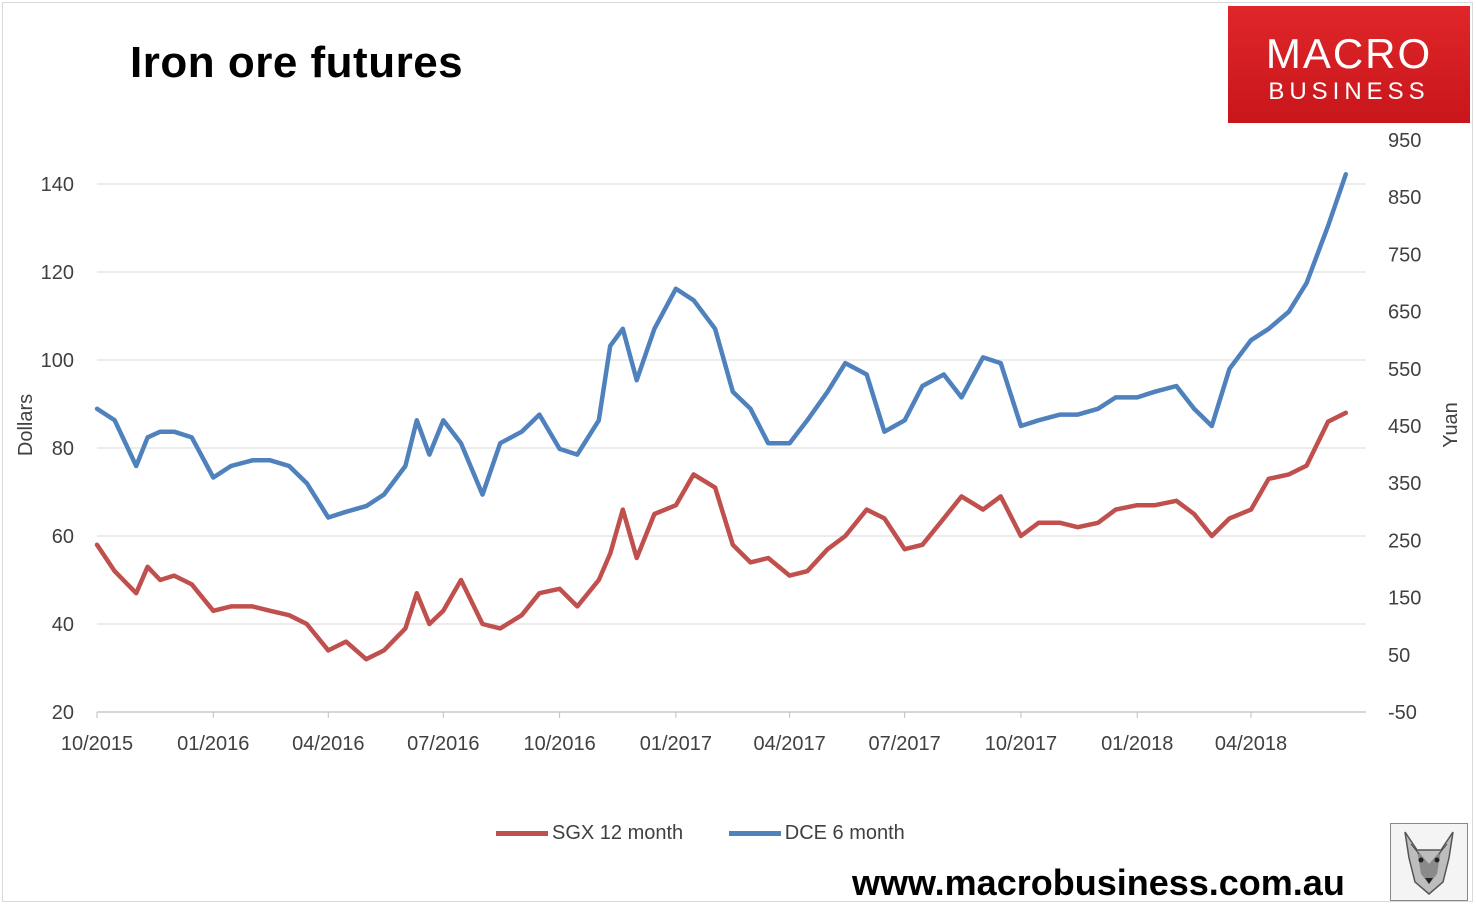  What do you see at coordinates (26, 425) in the screenshot?
I see `y-axis-label: Dollars` at bounding box center [26, 425].